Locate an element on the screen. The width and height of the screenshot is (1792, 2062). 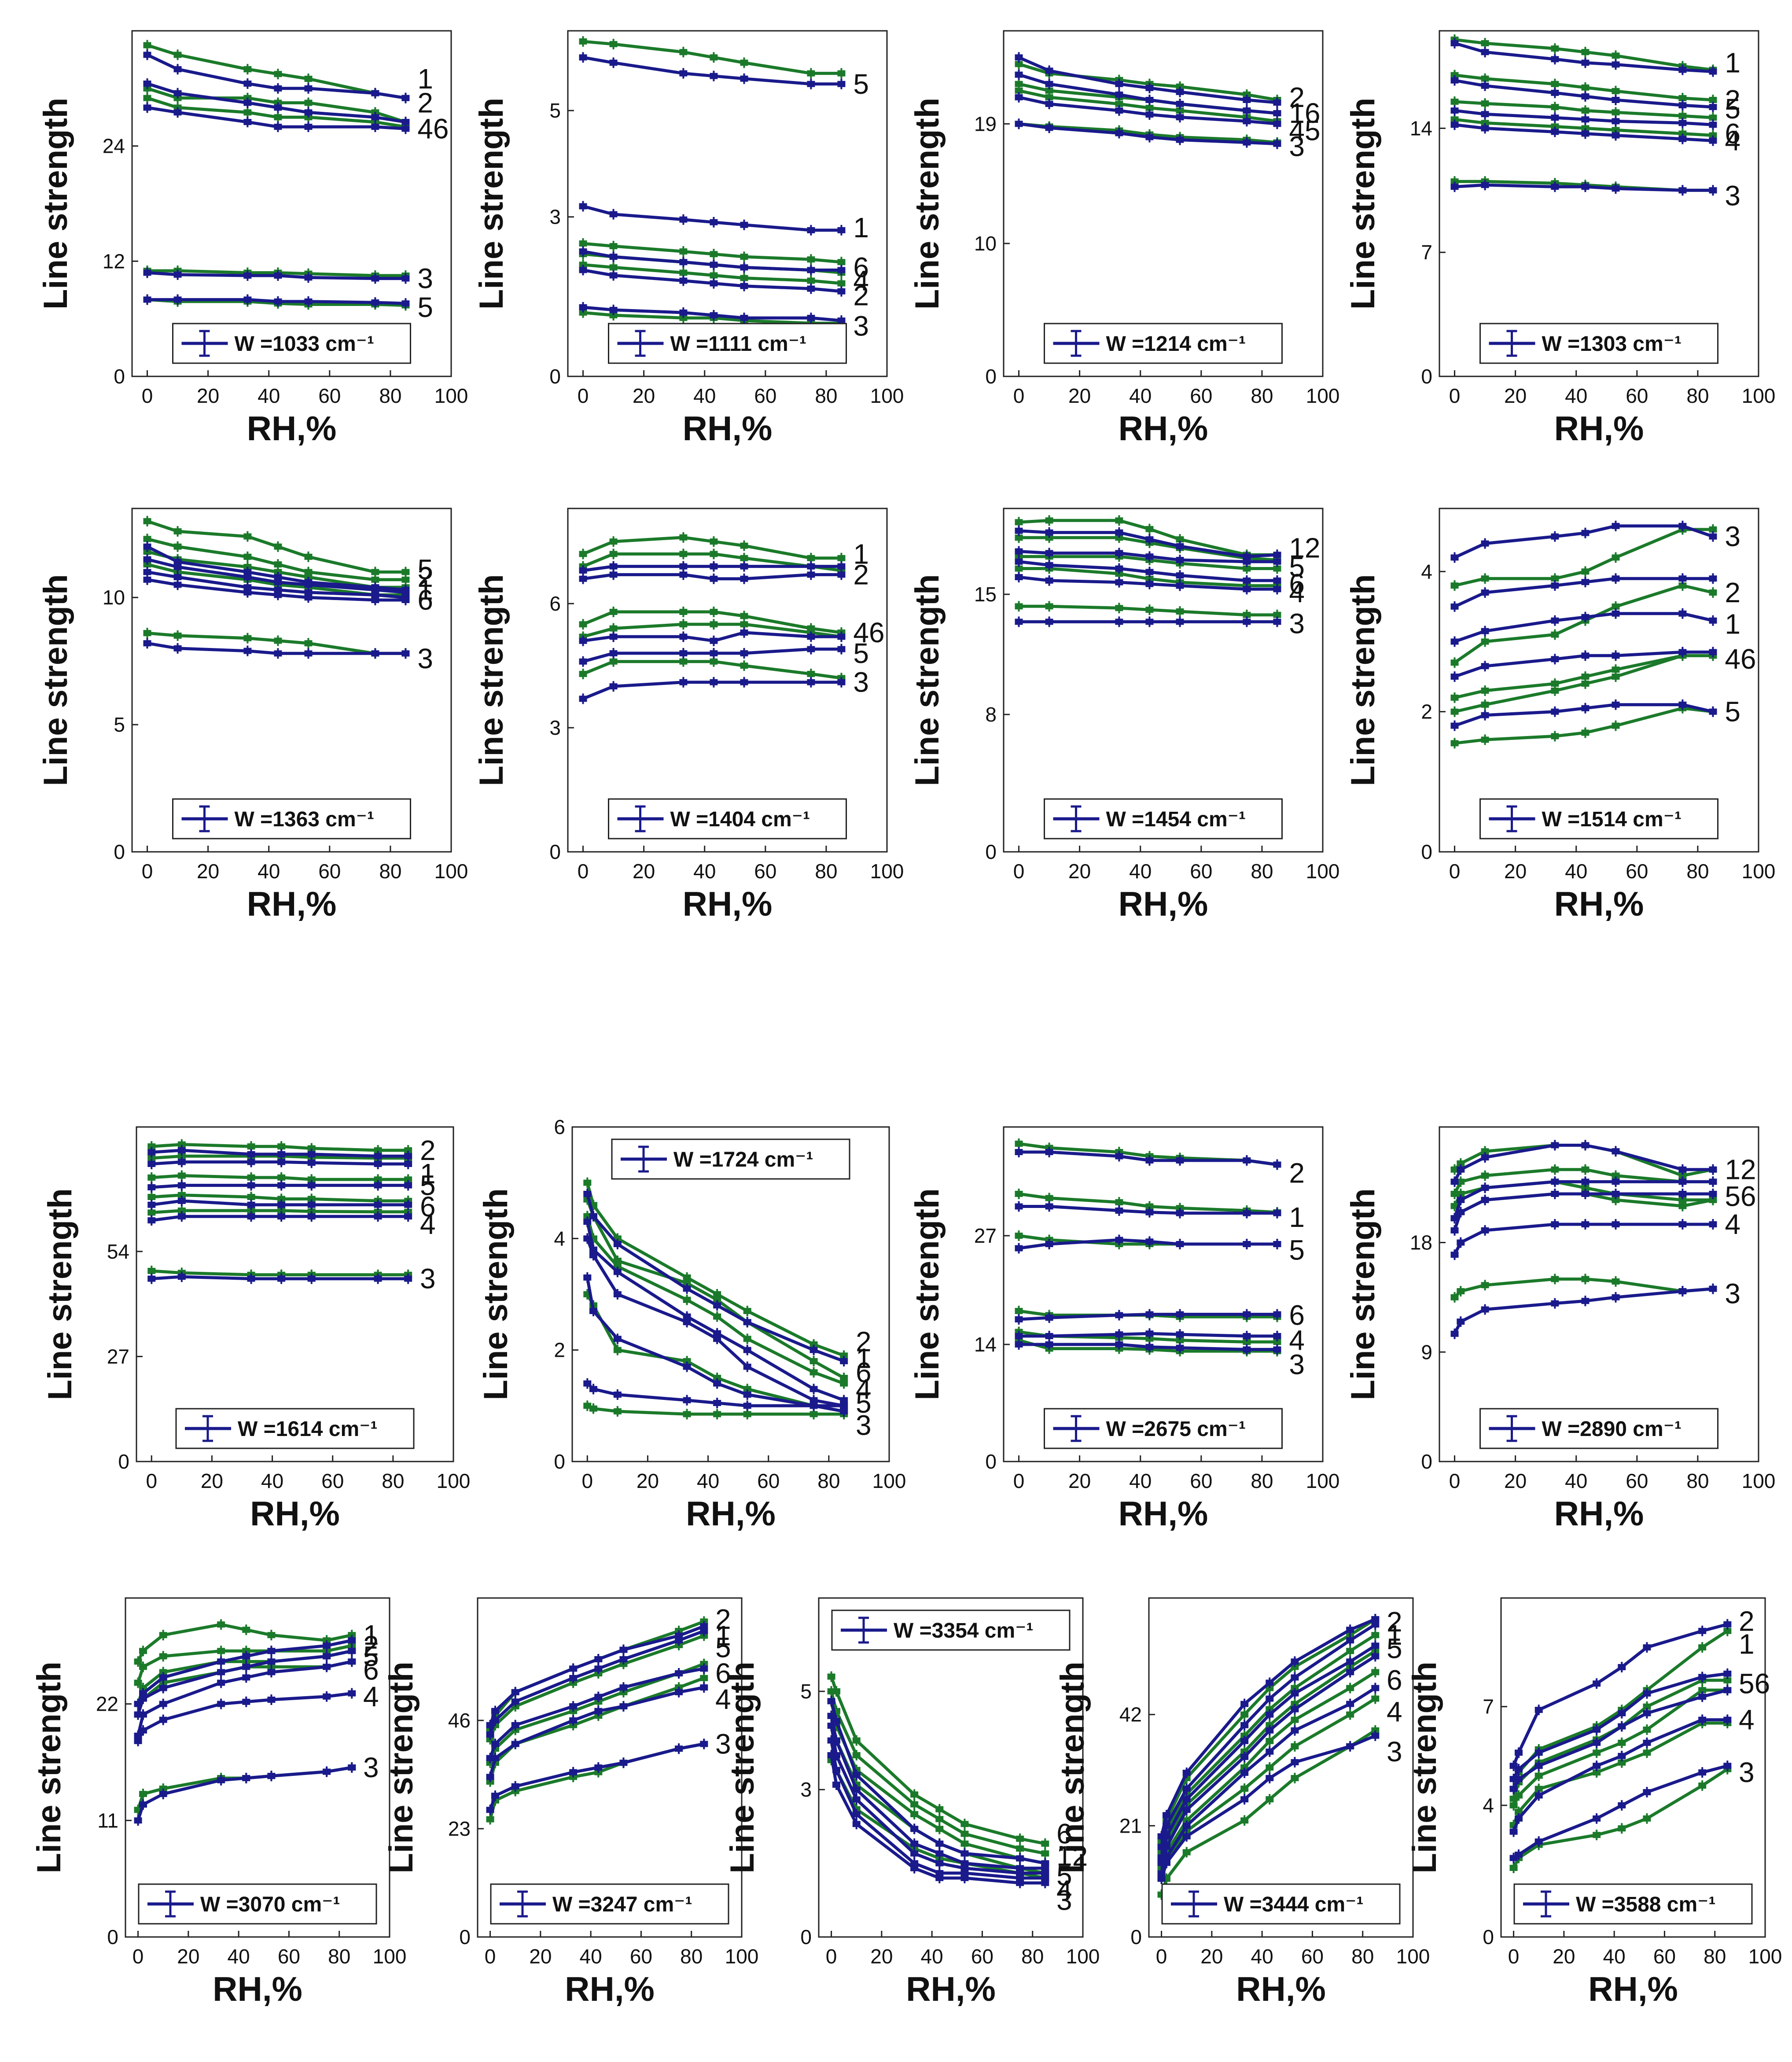
y-tick-label: 42 is located at coordinates (1130, 1714).